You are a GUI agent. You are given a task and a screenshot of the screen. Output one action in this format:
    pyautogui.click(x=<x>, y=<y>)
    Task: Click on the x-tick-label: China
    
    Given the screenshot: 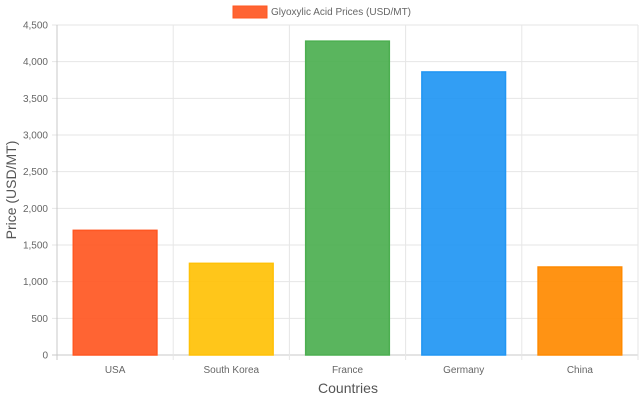 What is the action you would take?
    pyautogui.click(x=580, y=370)
    